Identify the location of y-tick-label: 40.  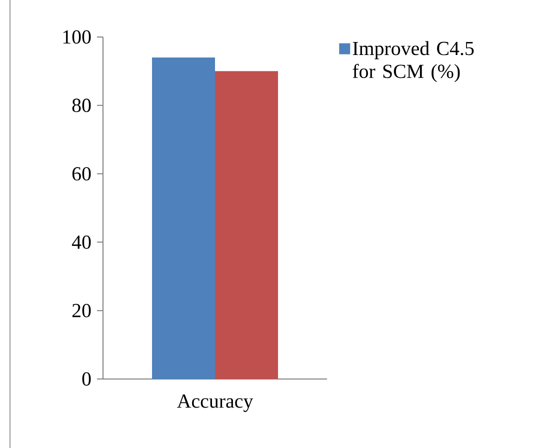
(81, 242).